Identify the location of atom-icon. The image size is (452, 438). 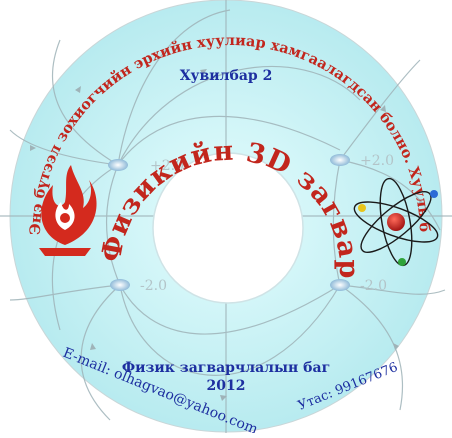
(396, 222).